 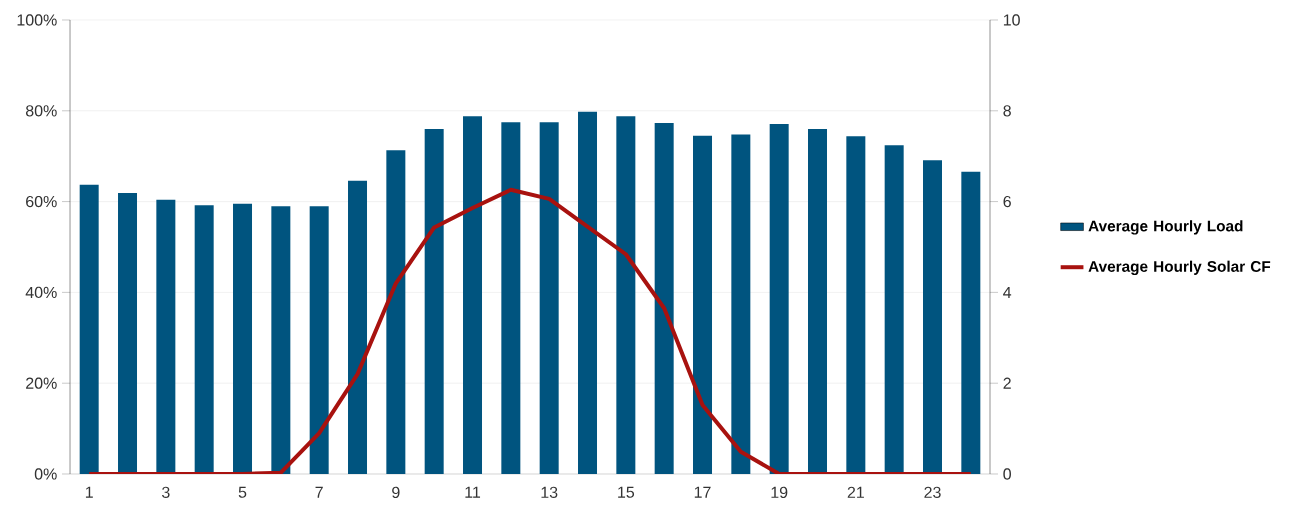 What do you see at coordinates (45, 474) in the screenshot?
I see `y-tick-label: 0%` at bounding box center [45, 474].